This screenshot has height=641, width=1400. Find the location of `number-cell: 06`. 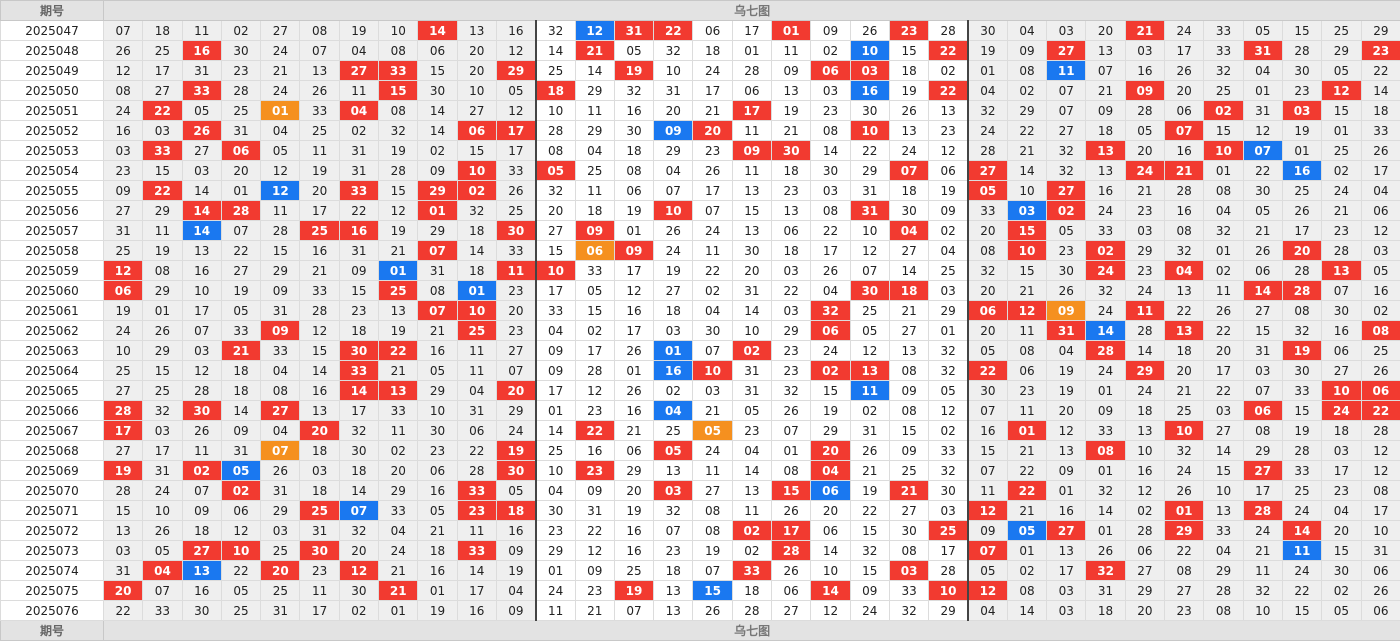

number-cell: 06 is located at coordinates (437, 50).